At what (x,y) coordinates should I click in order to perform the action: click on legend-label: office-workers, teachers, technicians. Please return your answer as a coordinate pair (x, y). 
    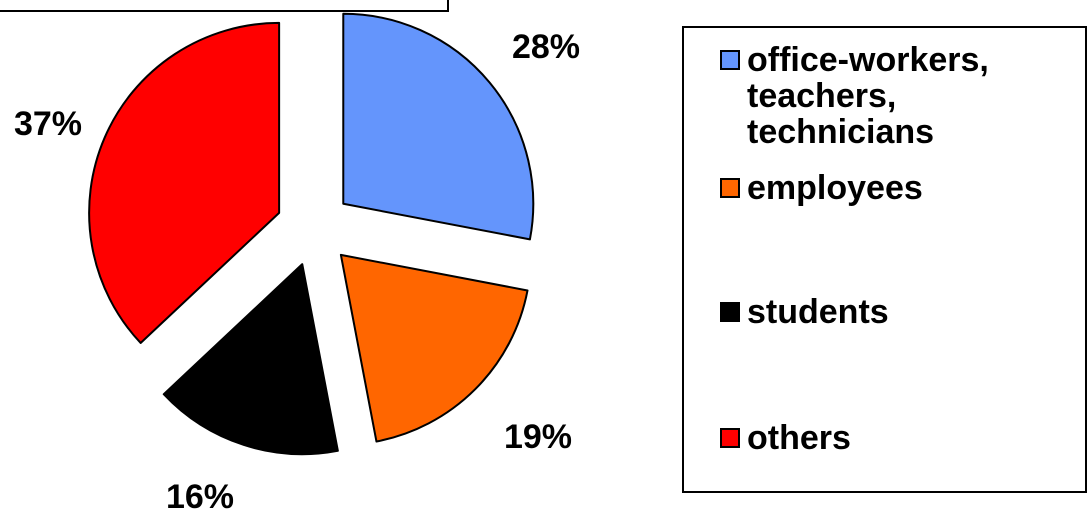
    Looking at the image, I should click on (868, 96).